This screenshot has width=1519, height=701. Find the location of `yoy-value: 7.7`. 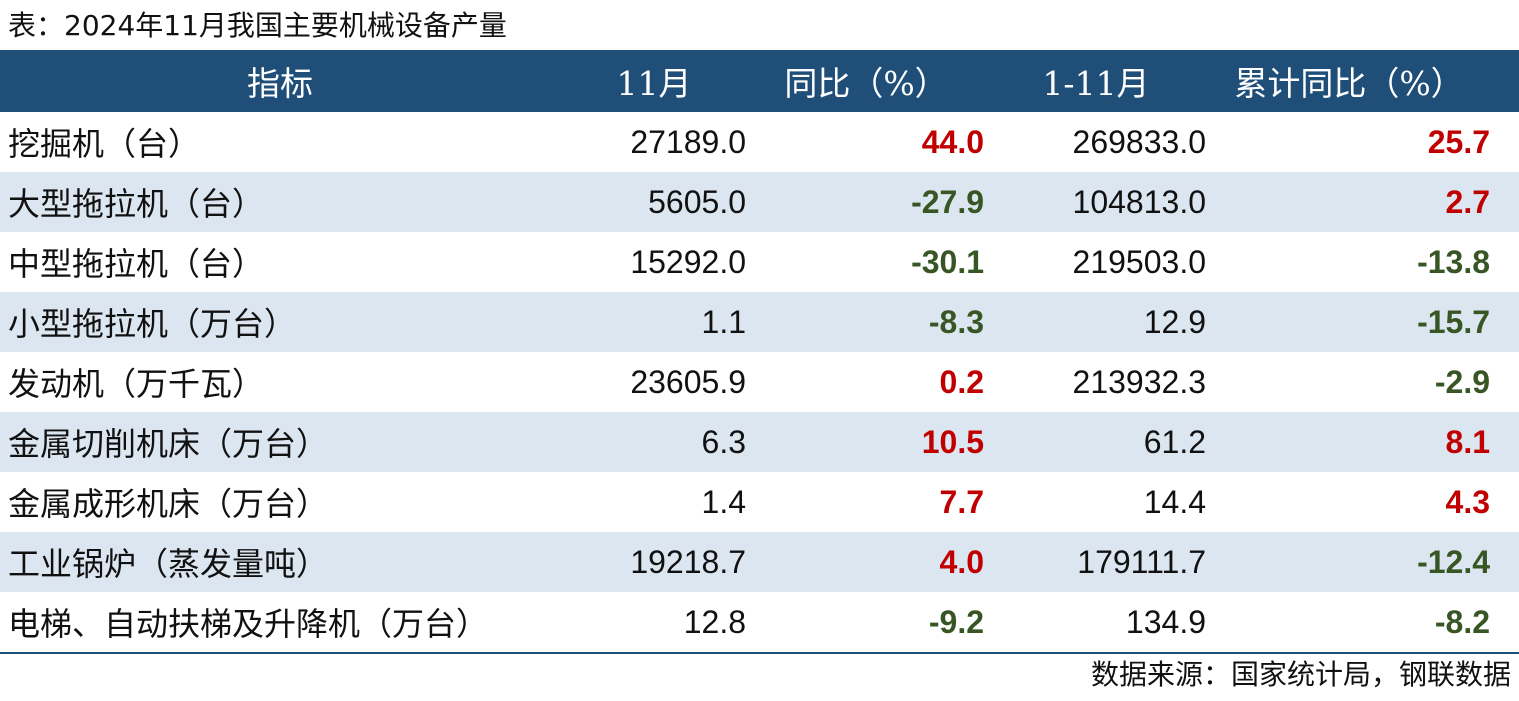

yoy-value: 7.7 is located at coordinates (961, 501).